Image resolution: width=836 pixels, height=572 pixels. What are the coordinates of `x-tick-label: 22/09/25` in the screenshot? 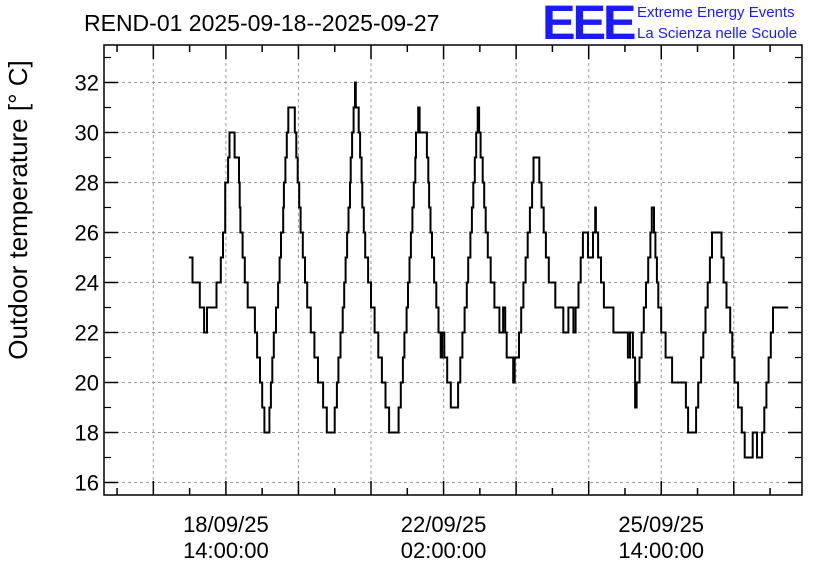 It's located at (444, 524).